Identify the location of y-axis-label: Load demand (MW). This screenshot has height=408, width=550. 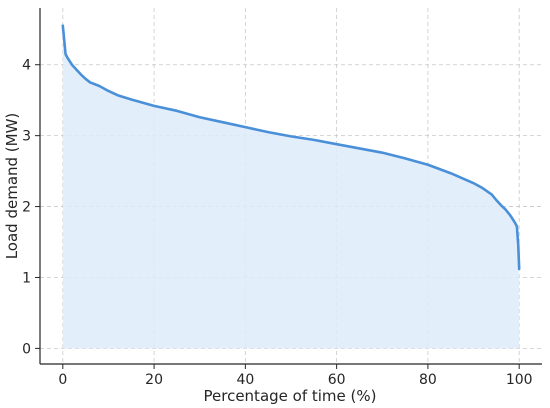
(12, 186).